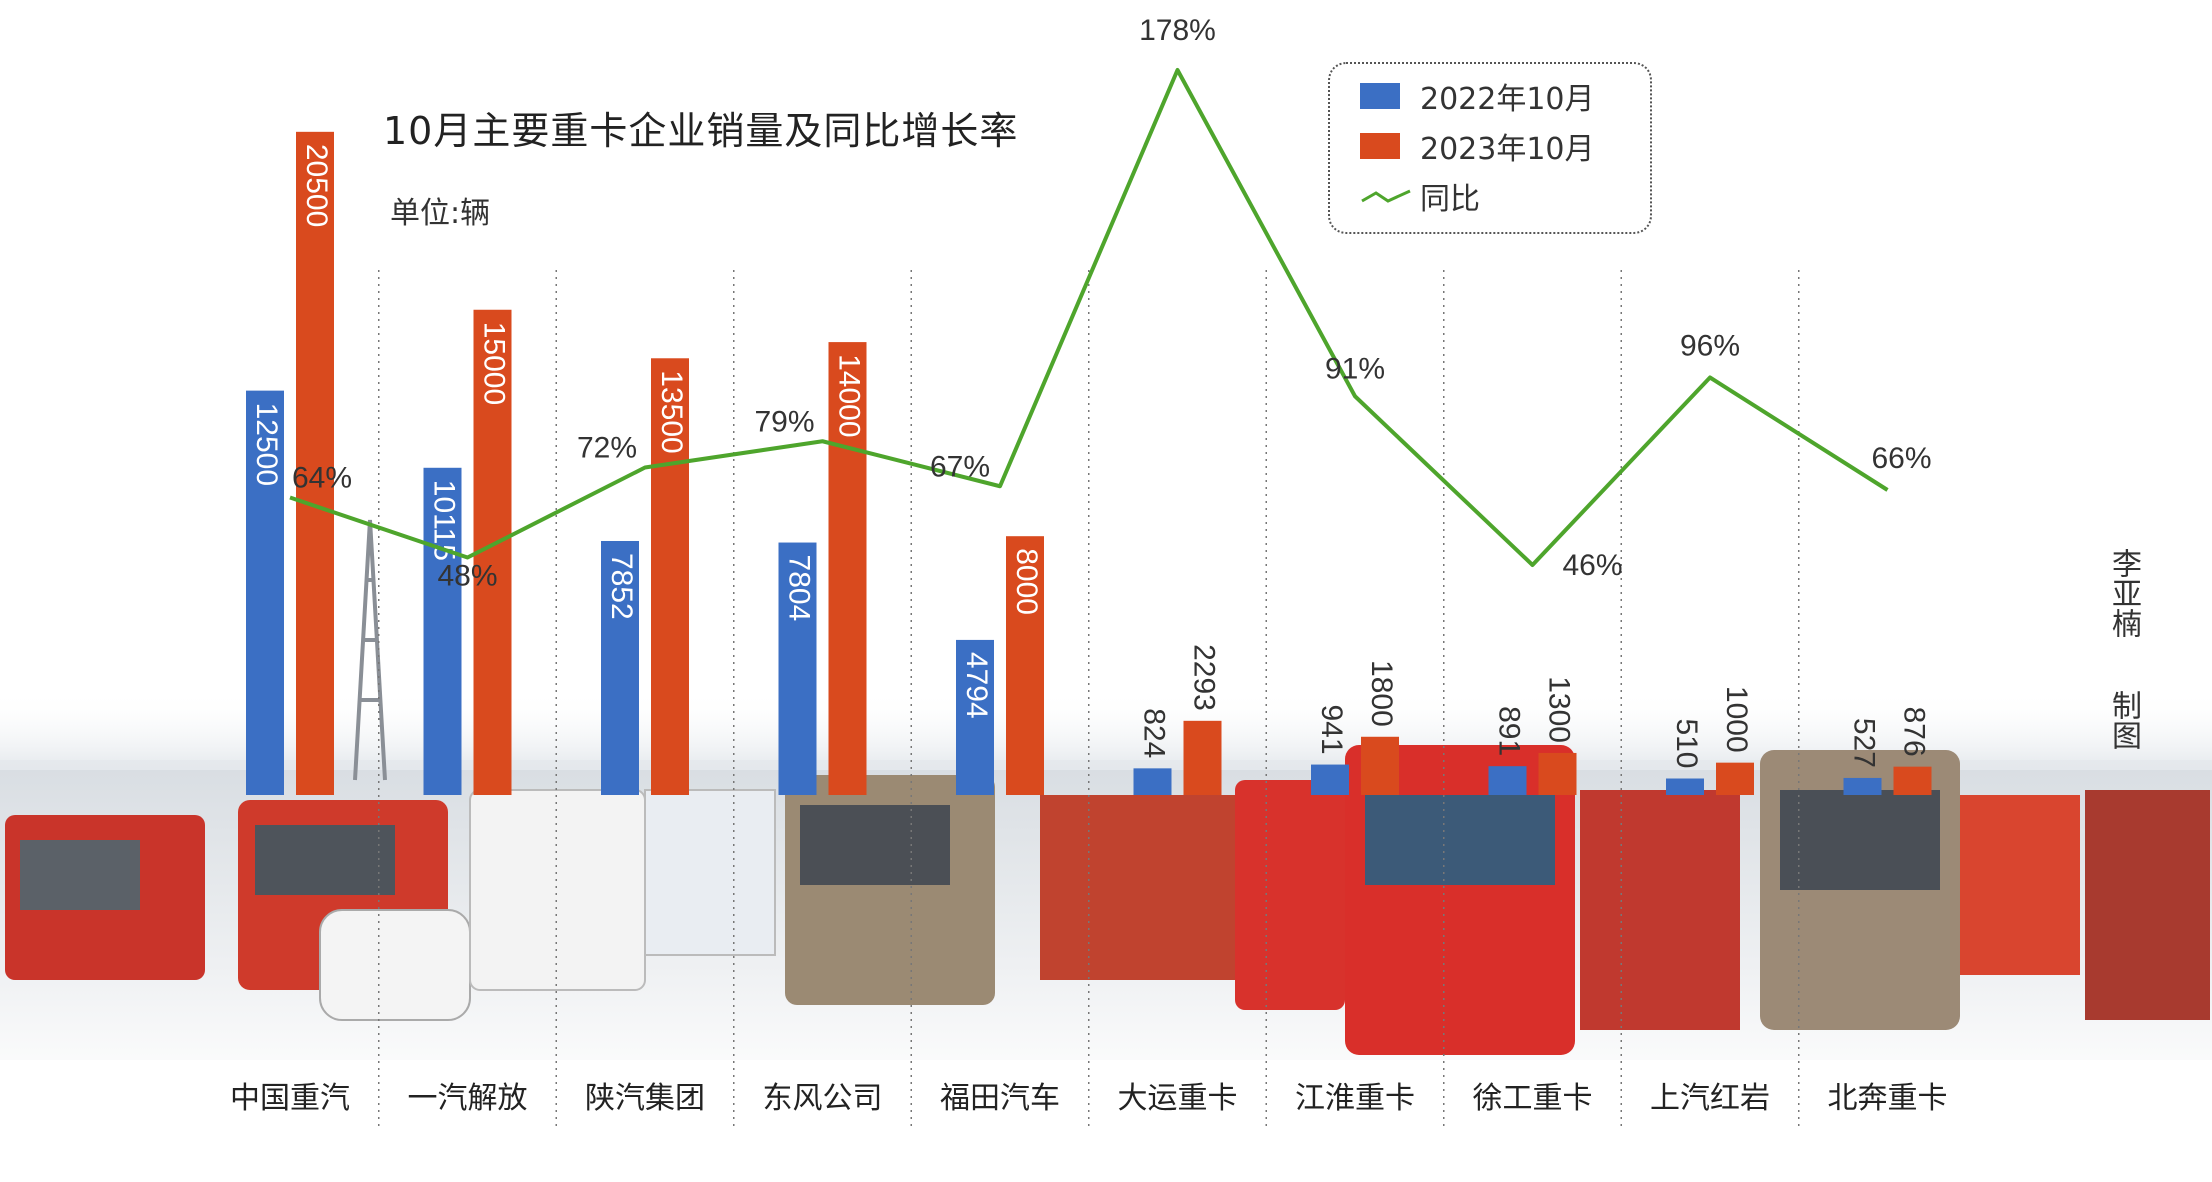 This screenshot has height=1182, width=2212. What do you see at coordinates (823, 1098) in the screenshot?
I see `category-label: 东风公司` at bounding box center [823, 1098].